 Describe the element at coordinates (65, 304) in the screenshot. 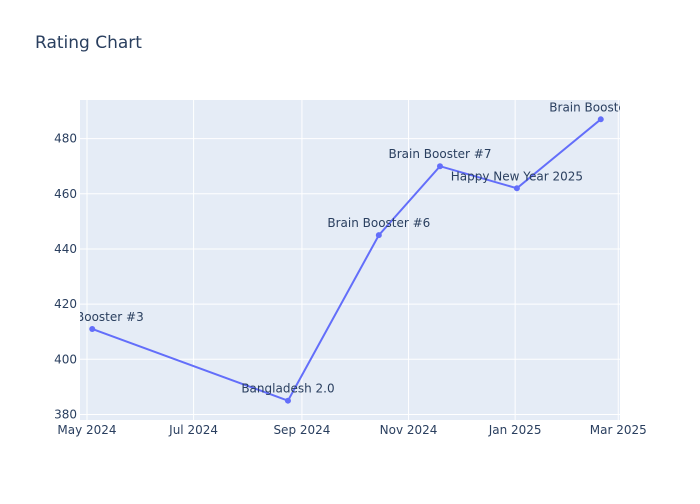

I see `y-tick-label: 420` at that location.